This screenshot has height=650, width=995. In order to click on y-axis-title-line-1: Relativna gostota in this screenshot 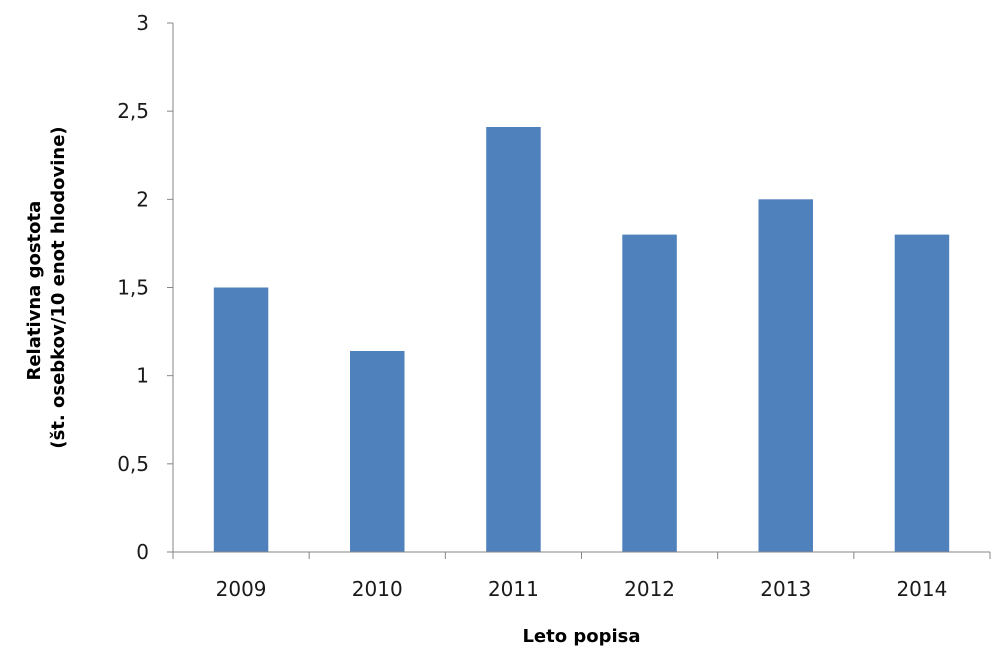, I will do `click(34, 291)`.